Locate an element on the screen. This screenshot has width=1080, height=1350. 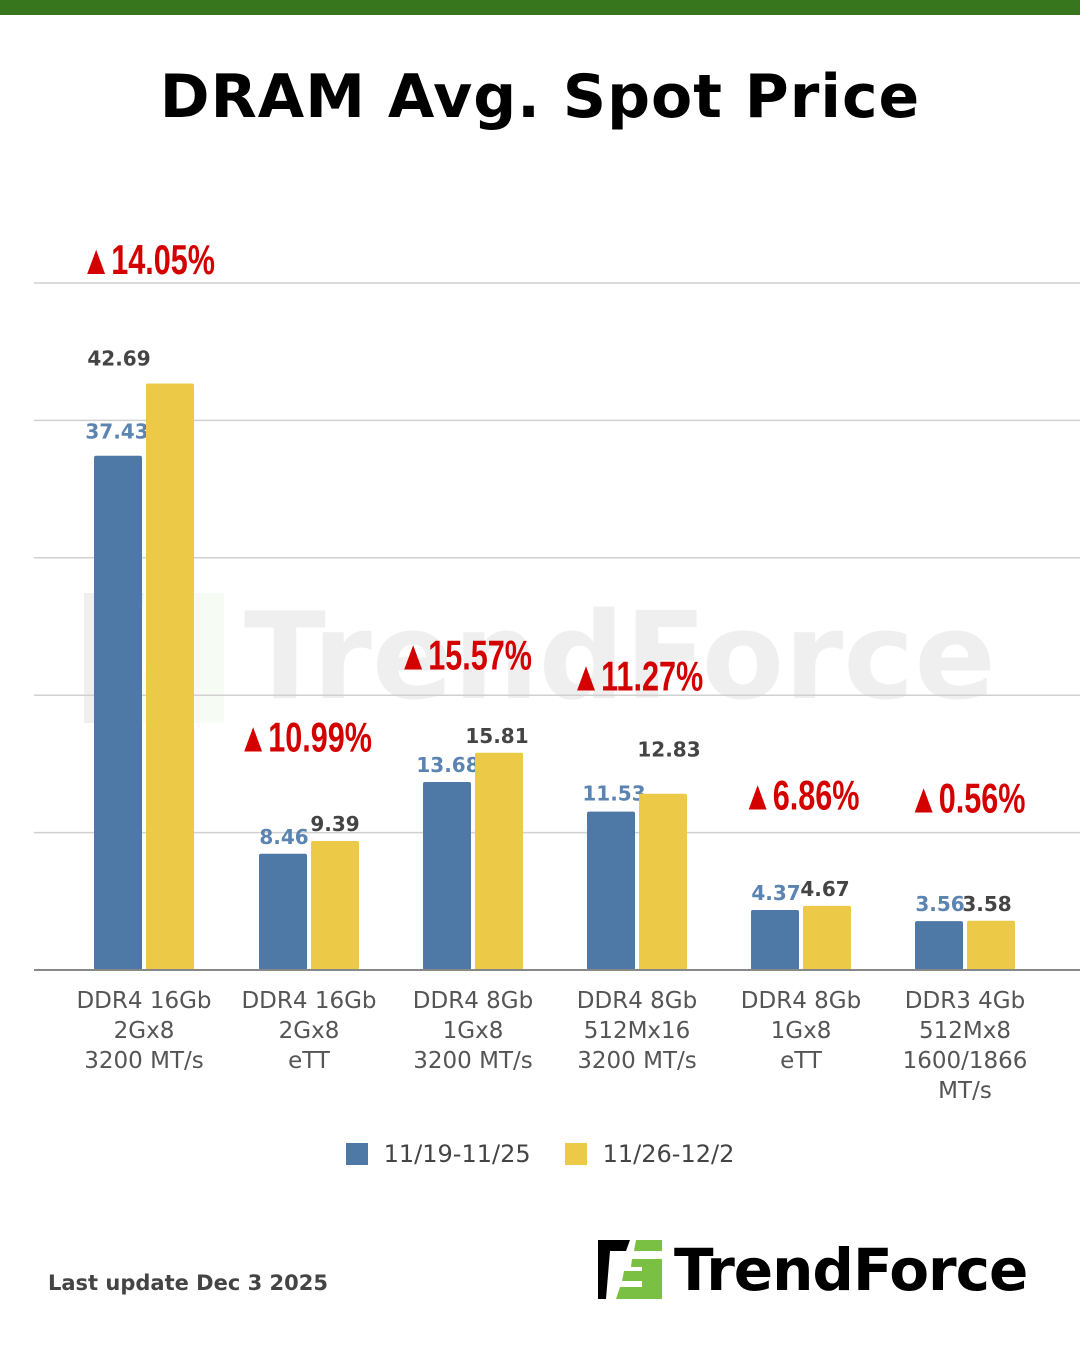
data-label: 9.39 is located at coordinates (334, 824).